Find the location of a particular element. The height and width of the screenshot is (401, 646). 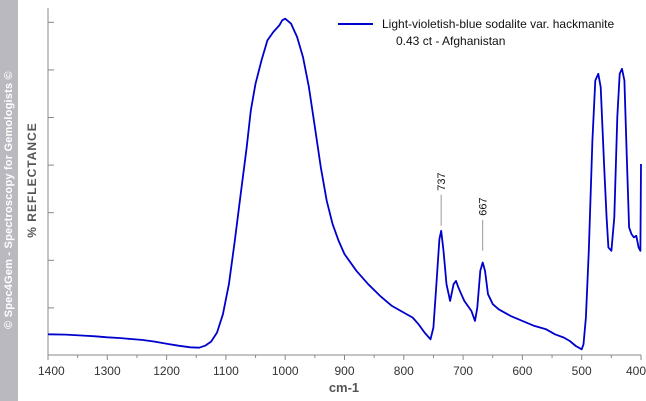

annotations: 737 667 is located at coordinates (463, 211).